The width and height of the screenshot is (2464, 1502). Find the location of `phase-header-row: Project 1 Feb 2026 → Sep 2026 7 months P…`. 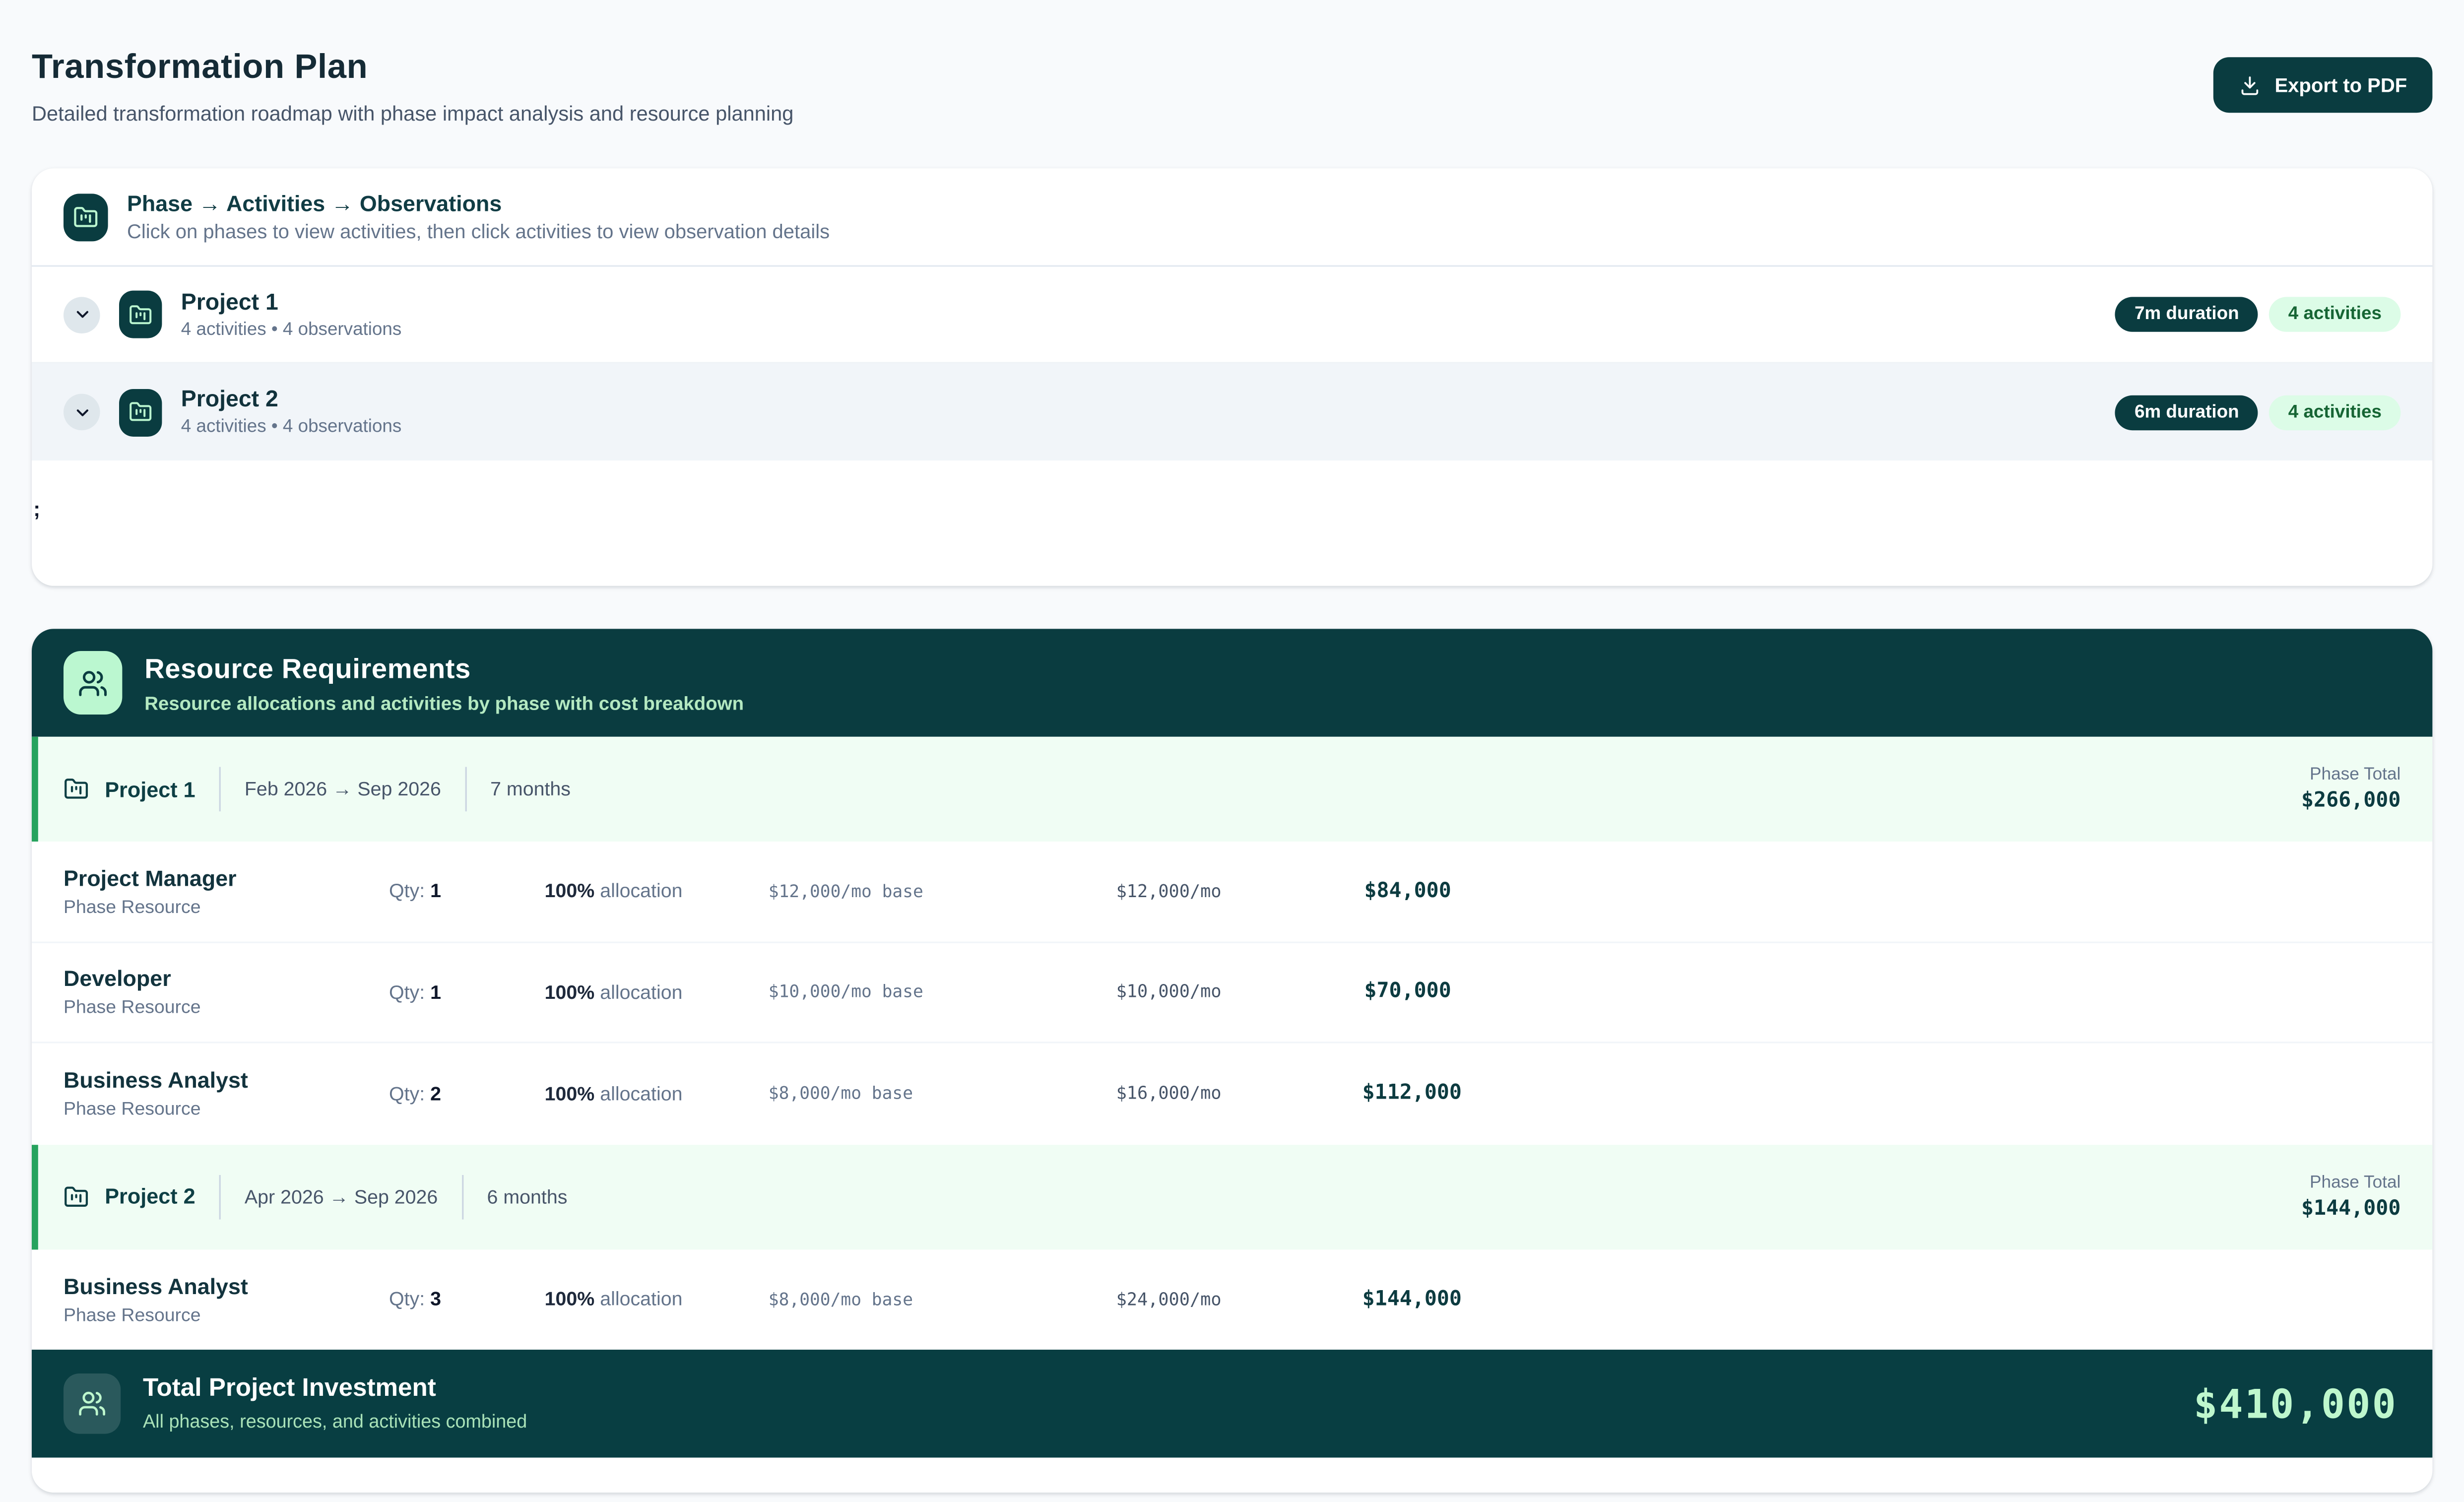

phase-header-row: Project 1 Feb 2026 → Sep 2026 7 months P… is located at coordinates (1232, 789).